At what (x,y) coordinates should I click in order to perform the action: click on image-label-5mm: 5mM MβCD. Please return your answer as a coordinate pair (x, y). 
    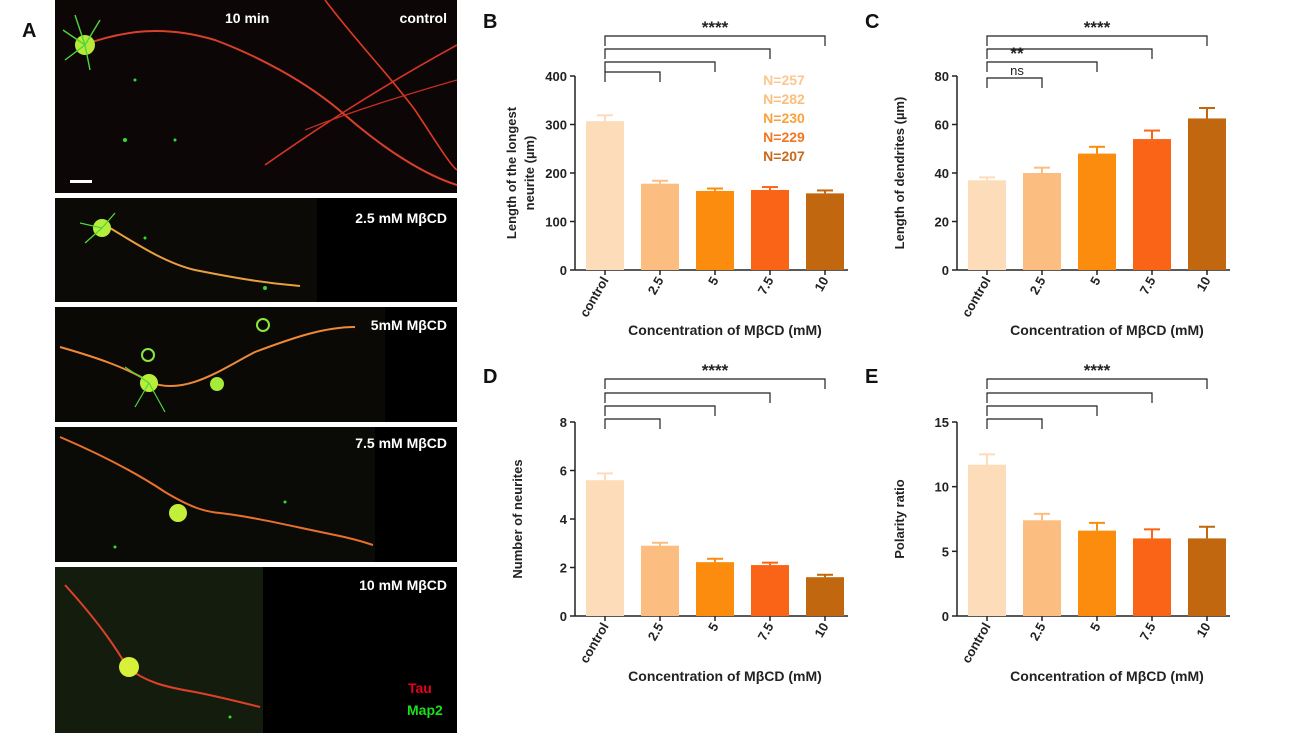
    Looking at the image, I should click on (408, 325).